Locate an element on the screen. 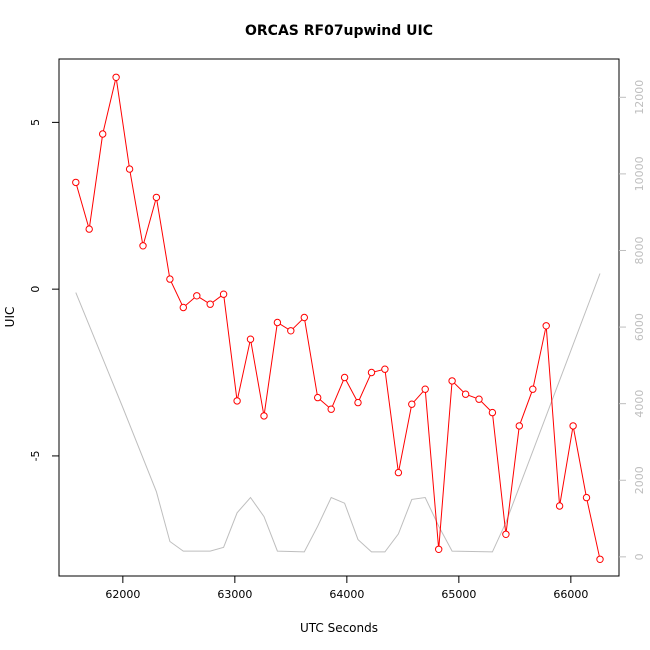 The width and height of the screenshot is (650, 650). x-tick-label: 63000 is located at coordinates (234, 594).